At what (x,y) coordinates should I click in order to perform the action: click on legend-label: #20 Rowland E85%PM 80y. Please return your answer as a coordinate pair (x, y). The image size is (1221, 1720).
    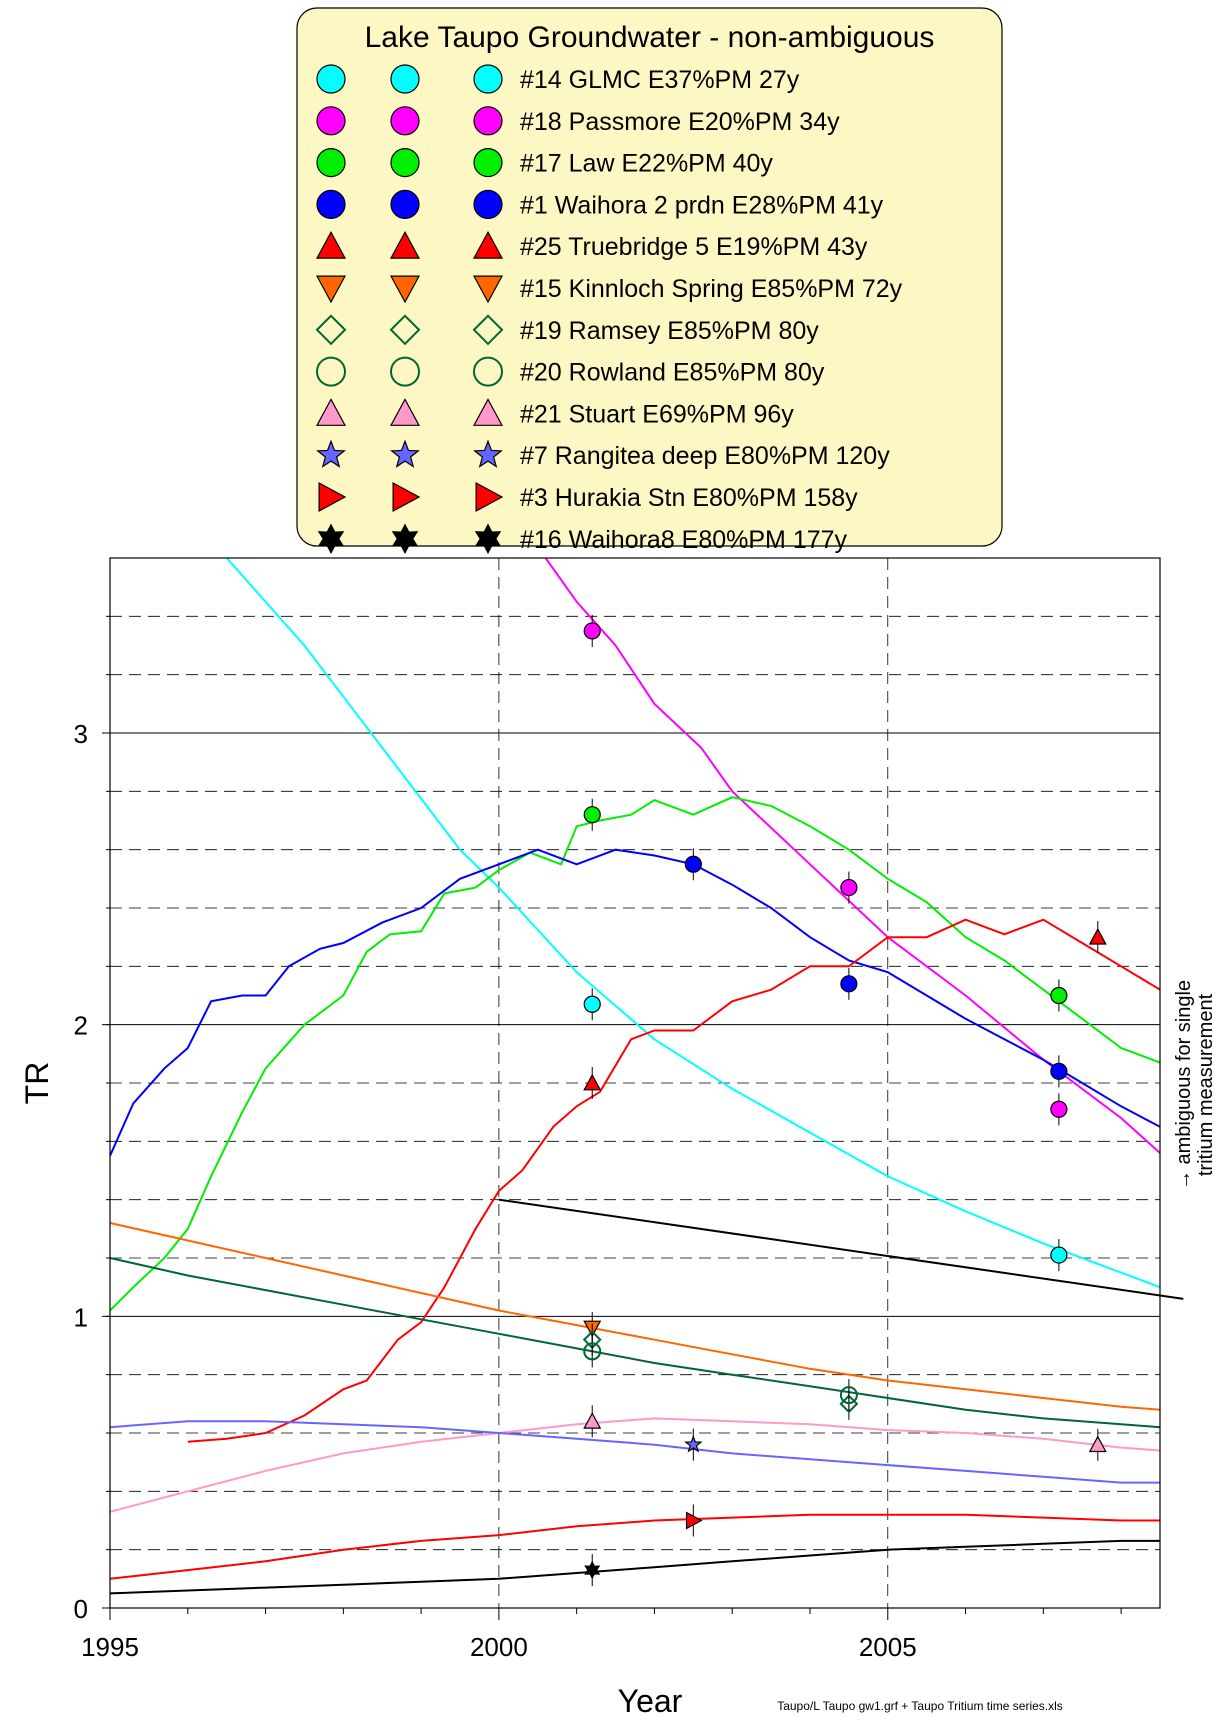
    Looking at the image, I should click on (672, 373).